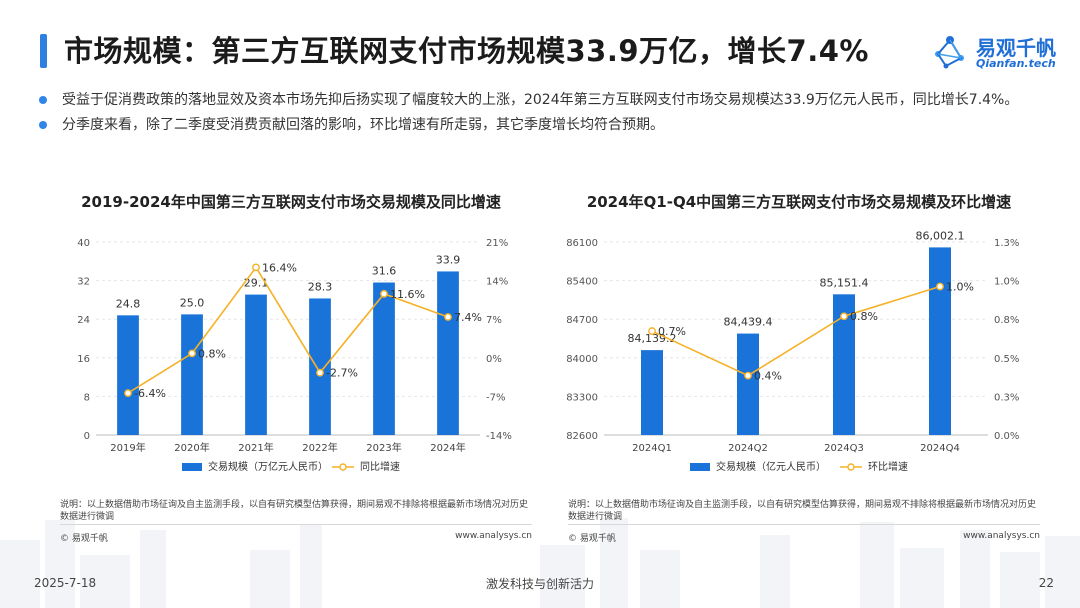 This screenshot has width=1080, height=608. Describe the element at coordinates (652, 338) in the screenshot. I see `bar-value-label: 84,139.2` at that location.